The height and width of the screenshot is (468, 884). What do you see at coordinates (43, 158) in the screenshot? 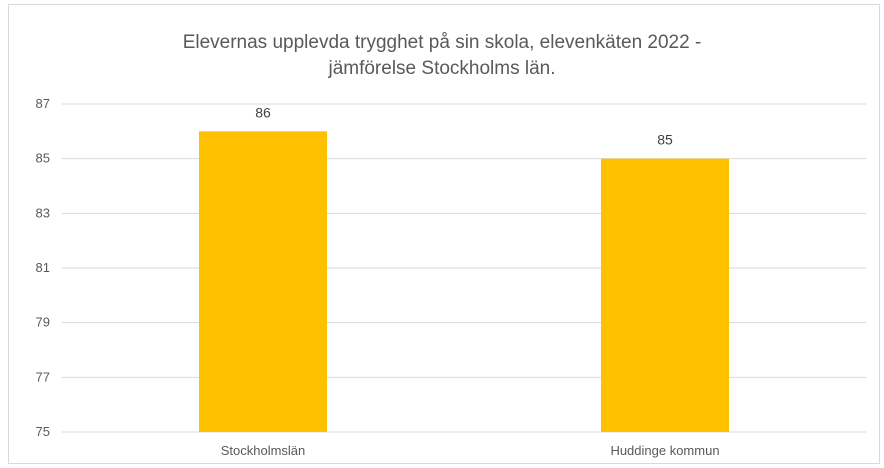
I see `y-tick-label: 85` at bounding box center [43, 158].